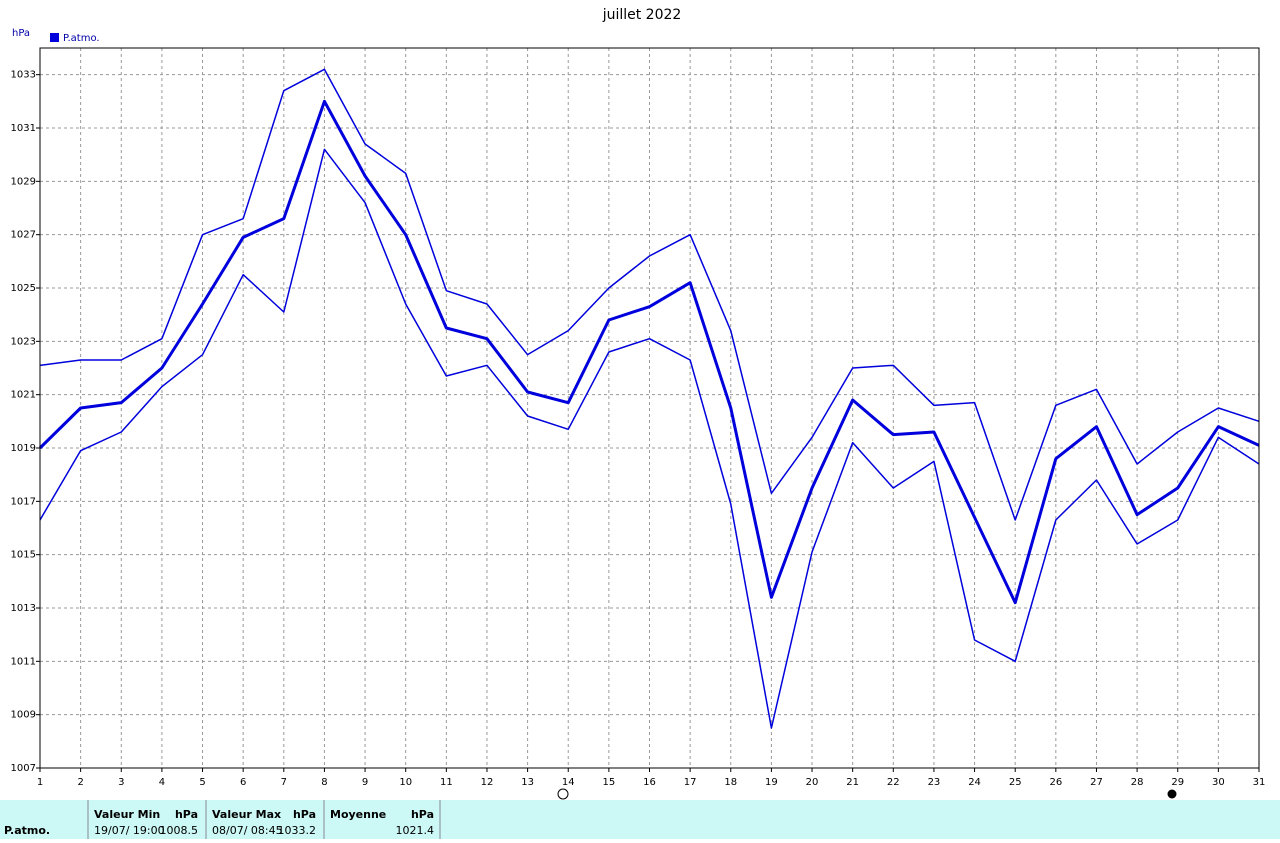  What do you see at coordinates (23, 501) in the screenshot?
I see `y-tick-label: 1017` at bounding box center [23, 501].